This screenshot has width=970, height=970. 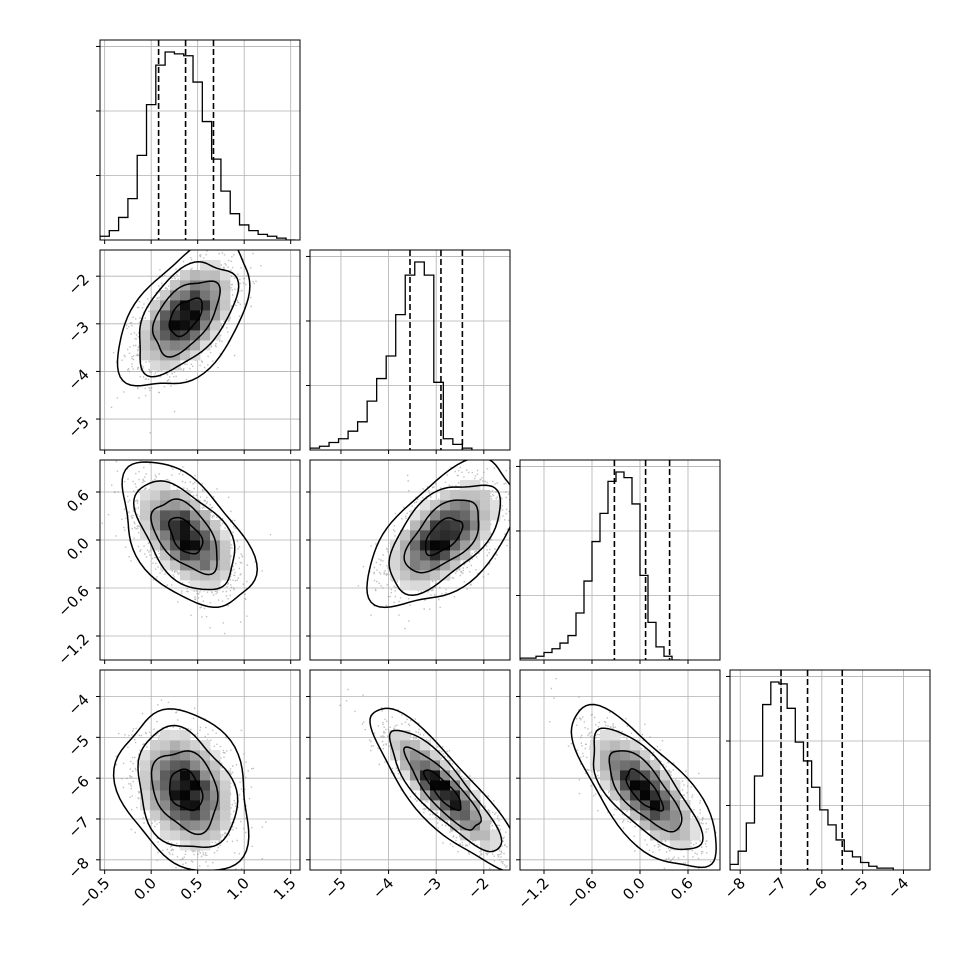 I want to click on y-tick-label: −4, so click(x=78, y=380).